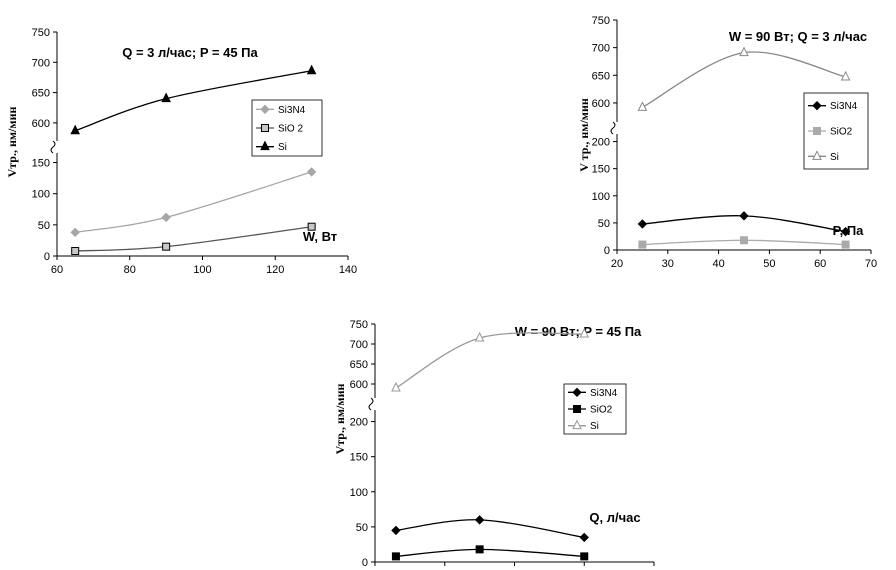  What do you see at coordinates (202, 270) in the screenshot?
I see `x-tick-label: 100` at bounding box center [202, 270].